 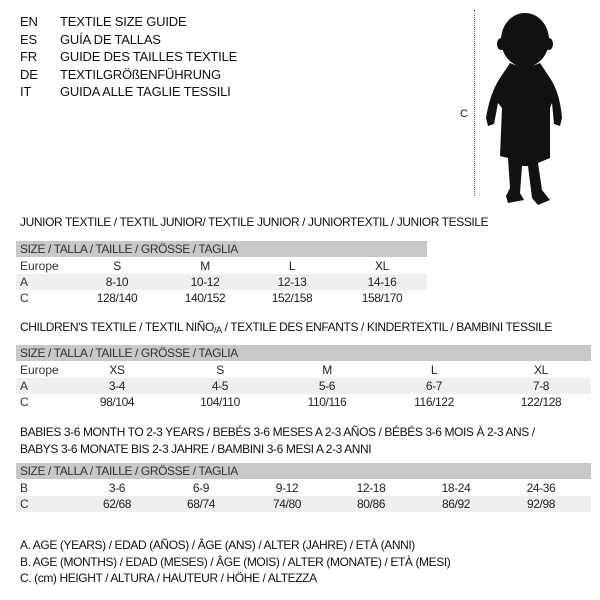 I want to click on table-cell: 98/104, so click(x=117, y=402).